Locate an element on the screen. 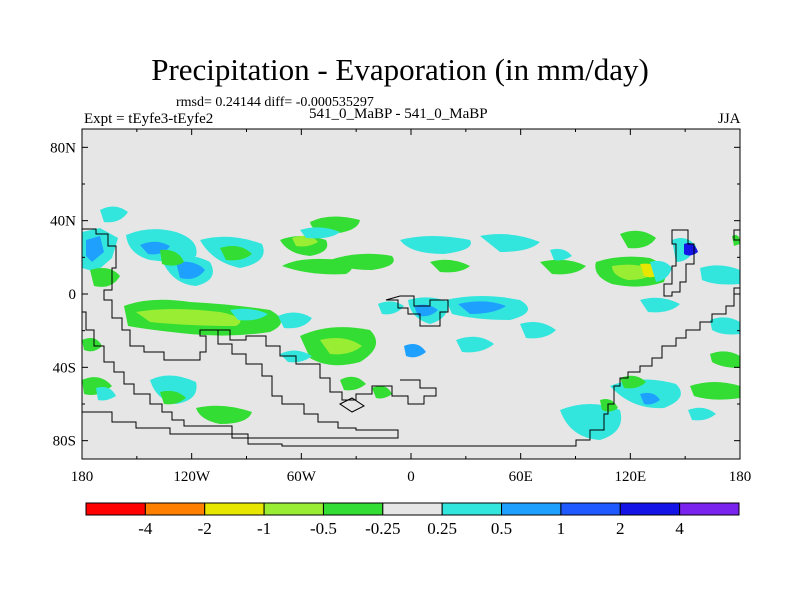 The width and height of the screenshot is (800, 600). colorbar-label: 0.5 is located at coordinates (501, 528).